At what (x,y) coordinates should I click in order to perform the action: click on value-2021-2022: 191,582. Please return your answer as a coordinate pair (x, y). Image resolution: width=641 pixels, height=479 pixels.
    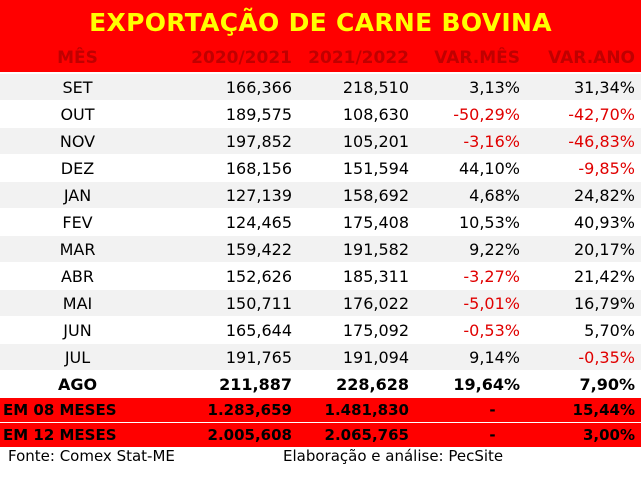
    Looking at the image, I should click on (356, 249).